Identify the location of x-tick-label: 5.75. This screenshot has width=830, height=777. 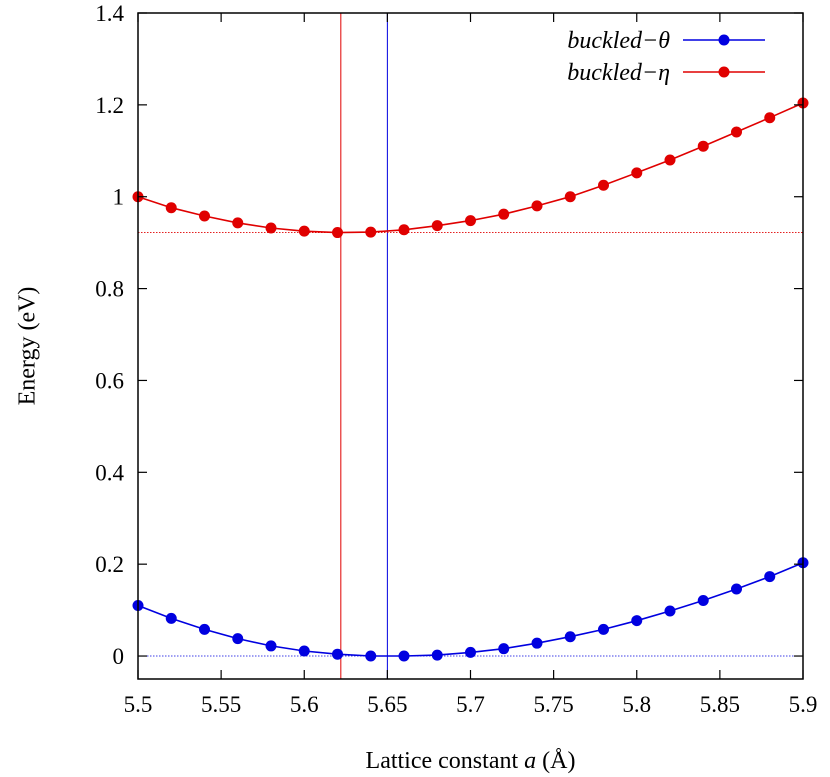
(554, 704).